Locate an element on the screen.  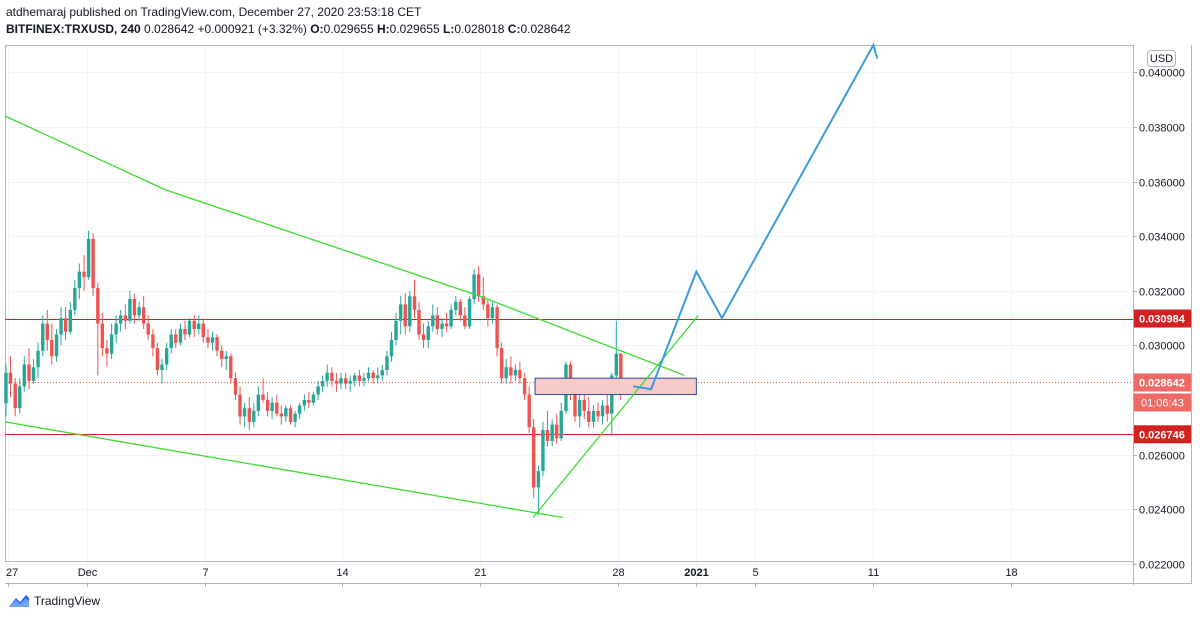
open-value: 0.029655 is located at coordinates (348, 29).